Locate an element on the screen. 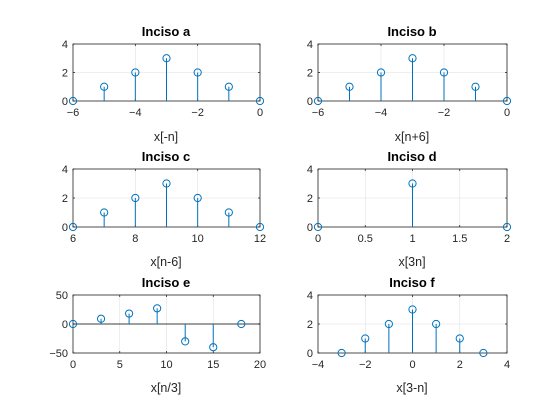 This screenshot has width=560, height=420. x-tick-label: 6 is located at coordinates (73, 239).